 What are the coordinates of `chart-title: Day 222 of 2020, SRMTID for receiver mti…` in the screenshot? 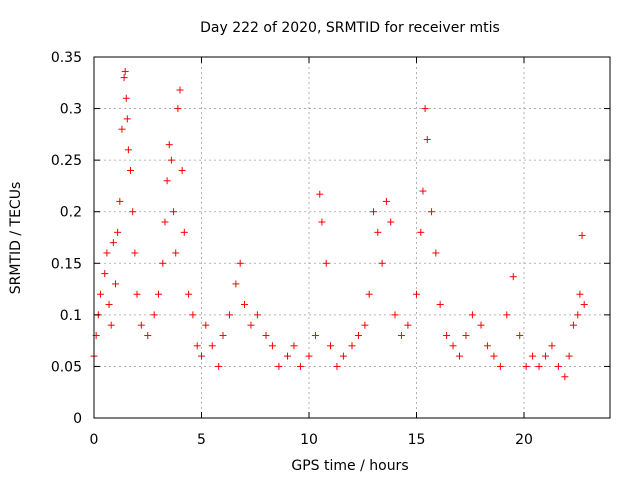 It's located at (350, 28).